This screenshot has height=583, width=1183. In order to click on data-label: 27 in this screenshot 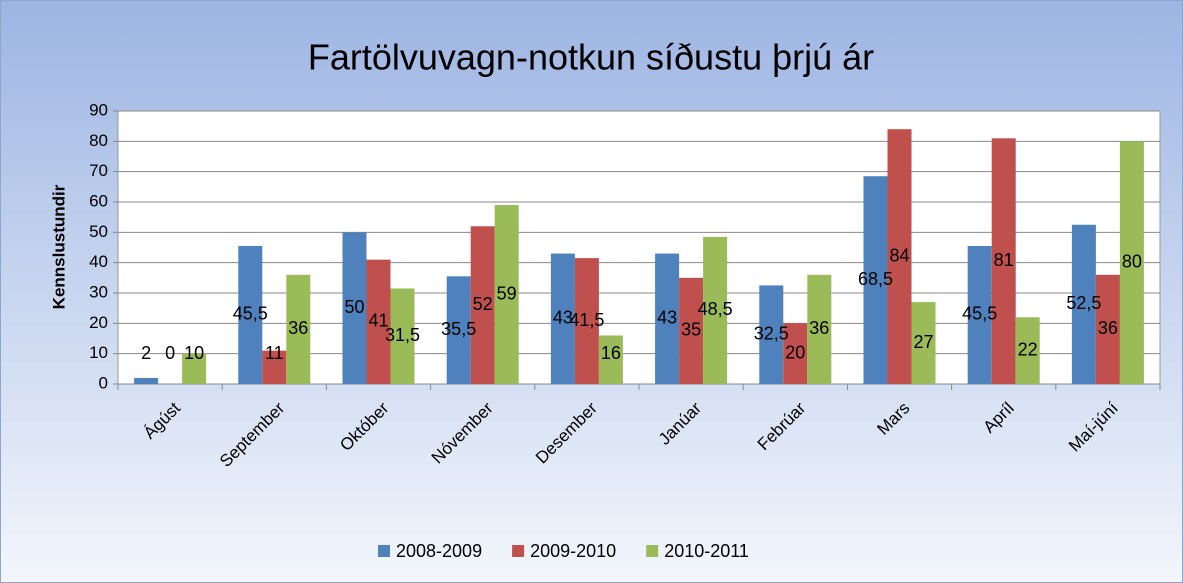, I will do `click(923, 342)`.